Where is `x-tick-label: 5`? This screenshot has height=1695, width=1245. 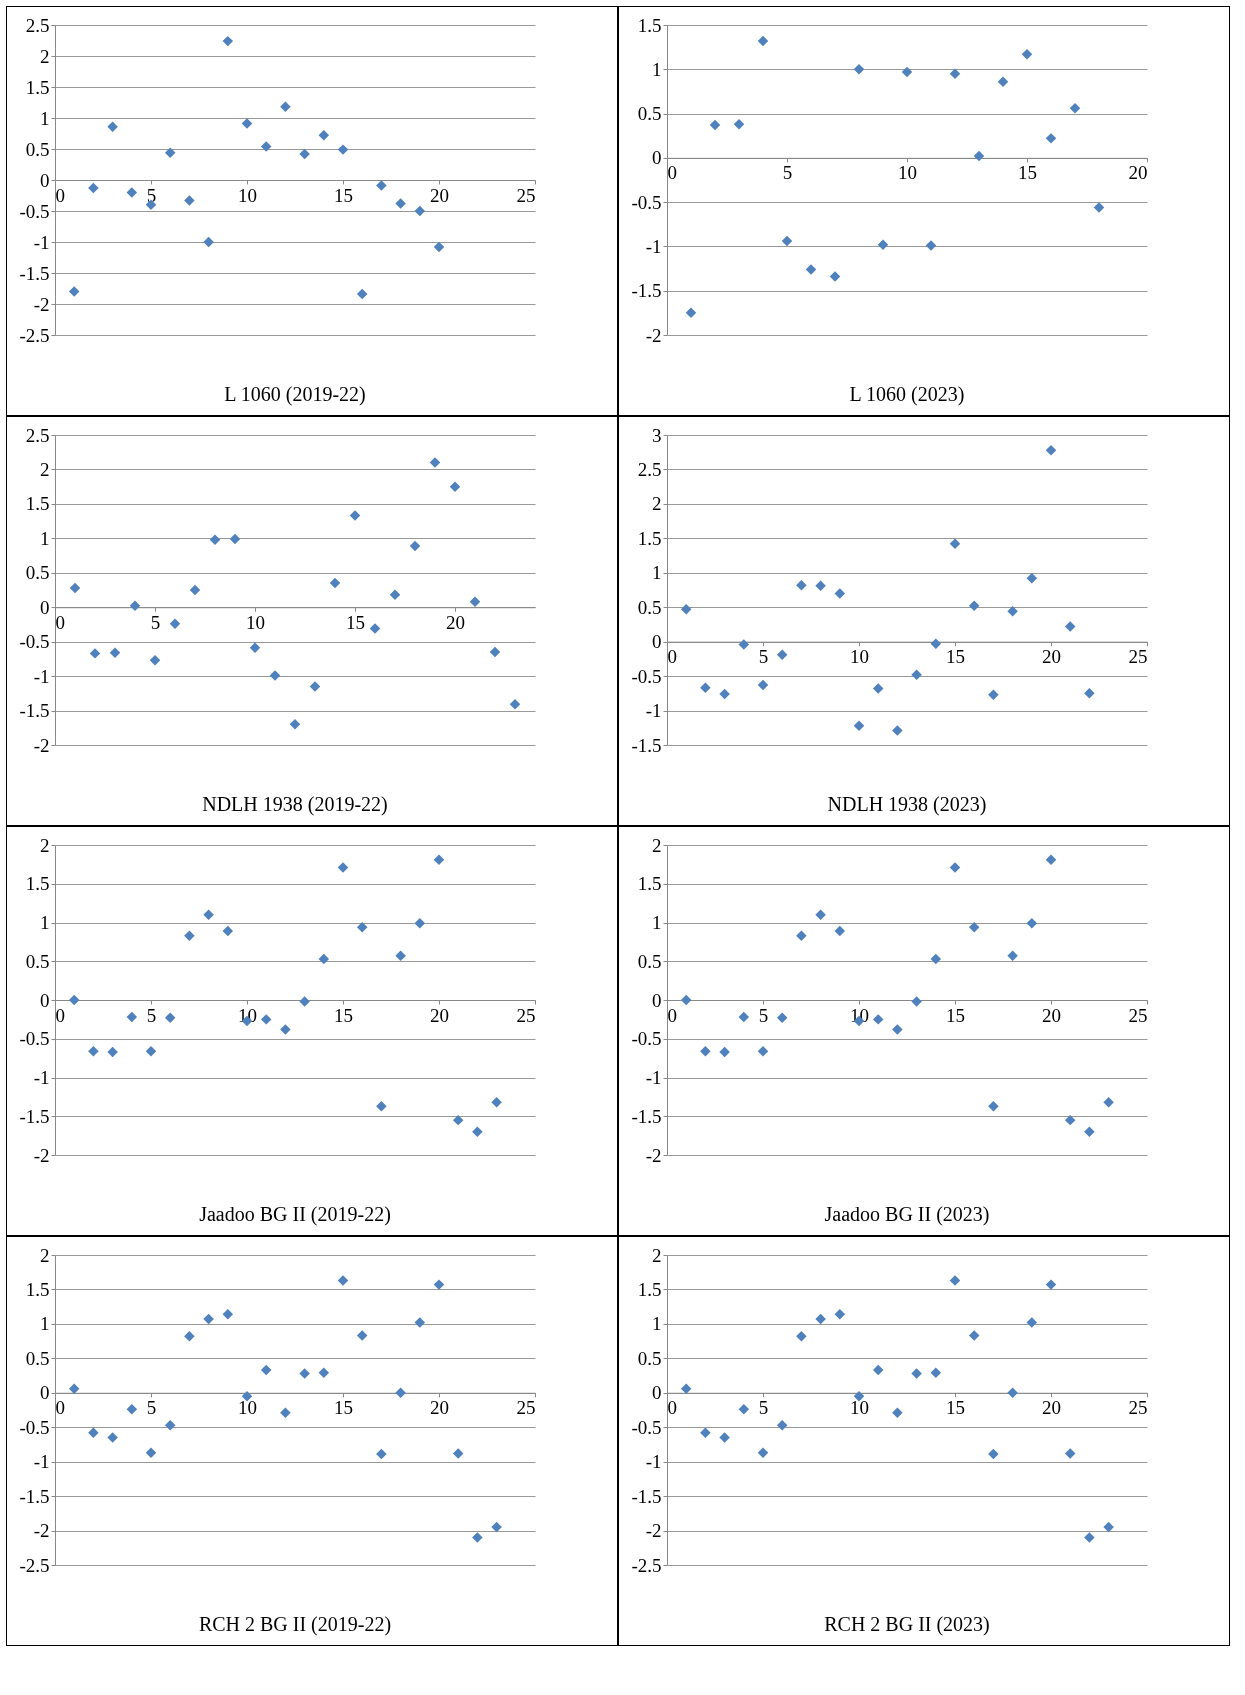
x-tick-label: 5 is located at coordinates (155, 622).